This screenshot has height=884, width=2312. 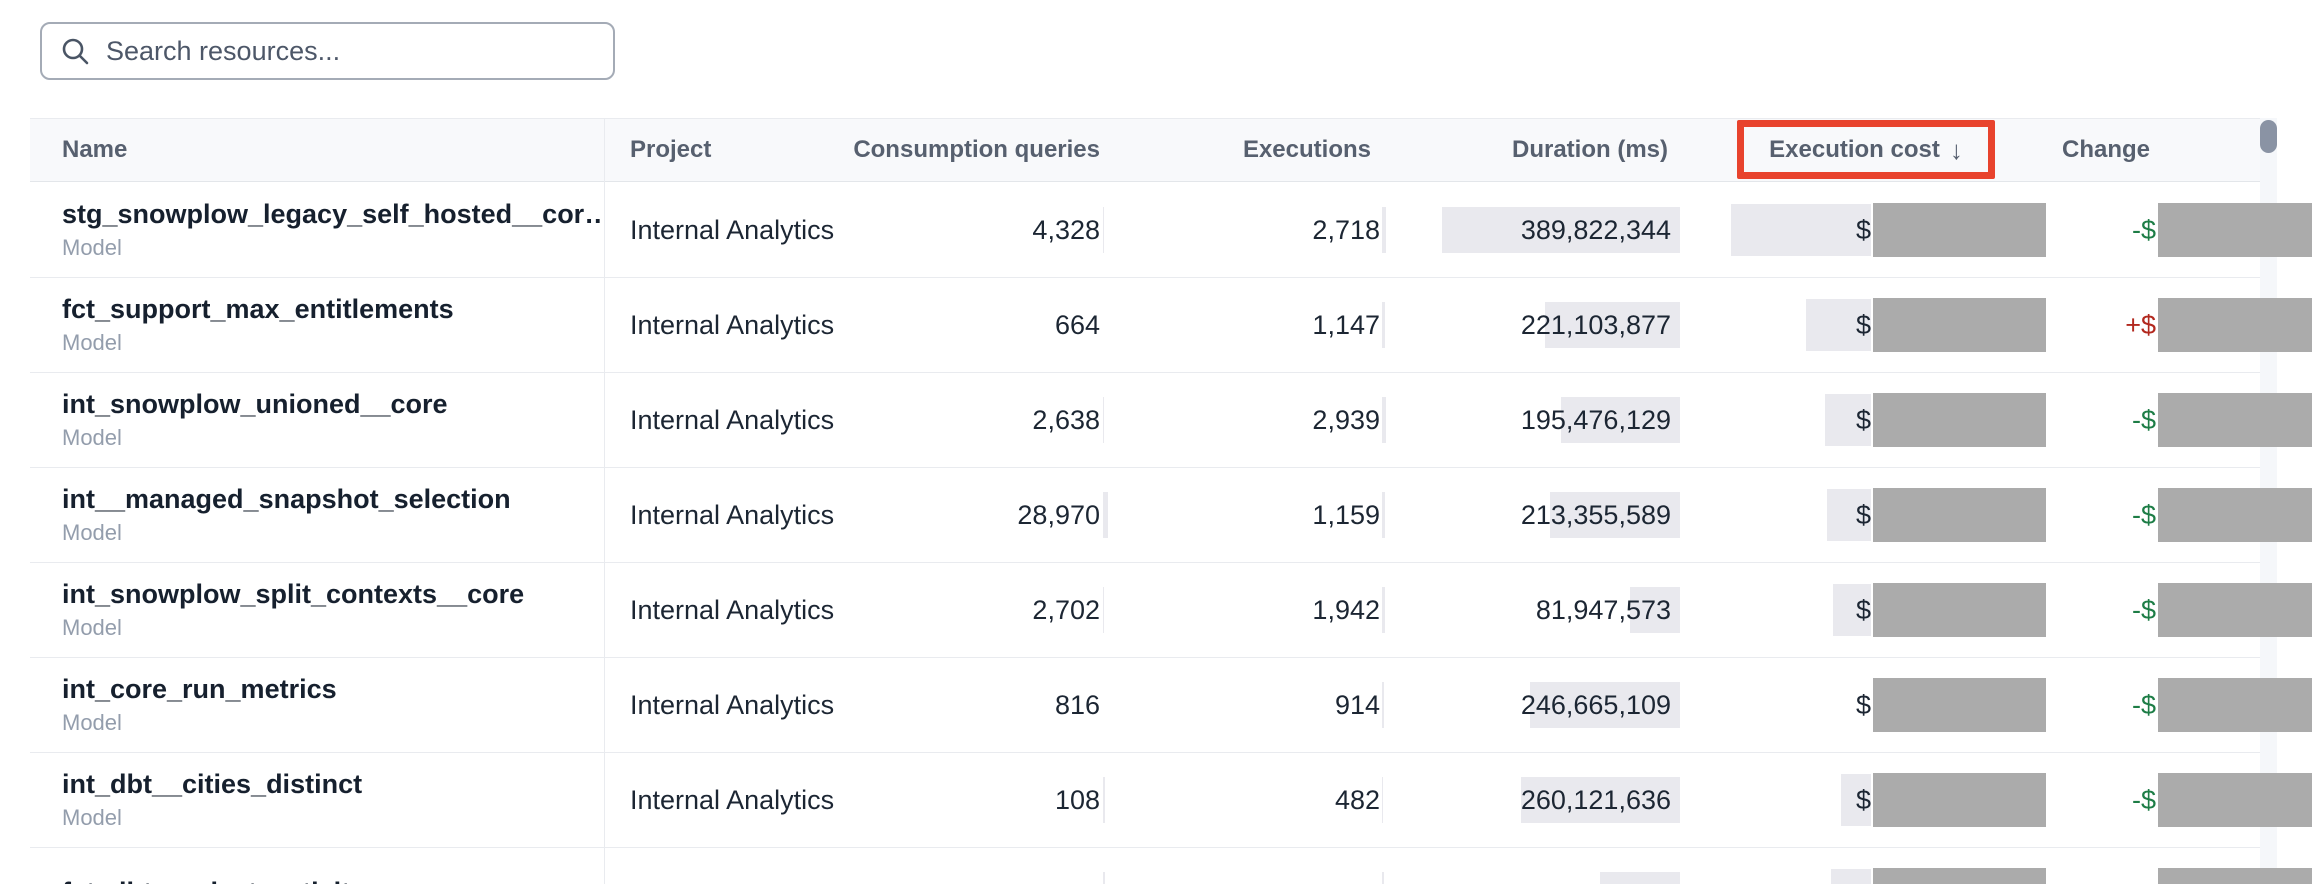 What do you see at coordinates (332, 515) in the screenshot?
I see `name-cell: int__managed_snapshot_selection Model` at bounding box center [332, 515].